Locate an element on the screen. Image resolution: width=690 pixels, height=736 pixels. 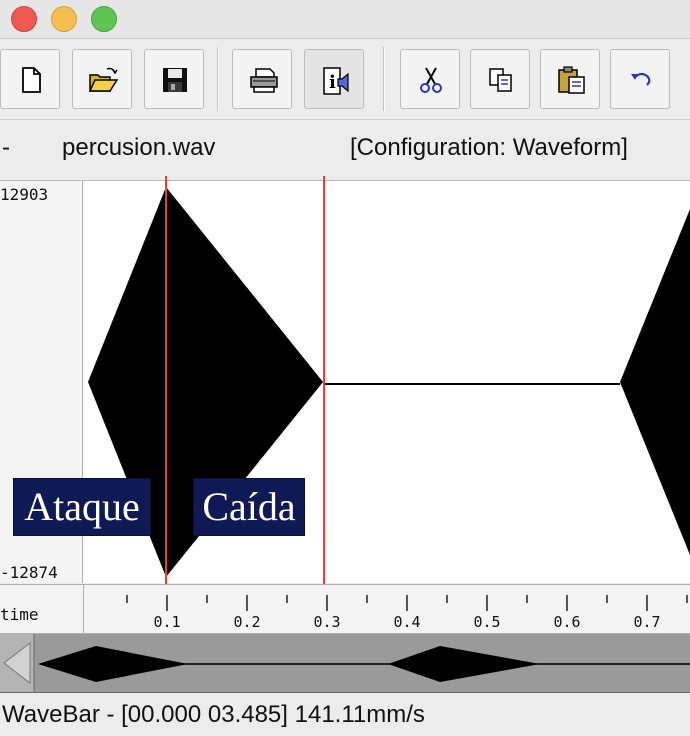
time-tick-label: 0.6 is located at coordinates (566, 622).